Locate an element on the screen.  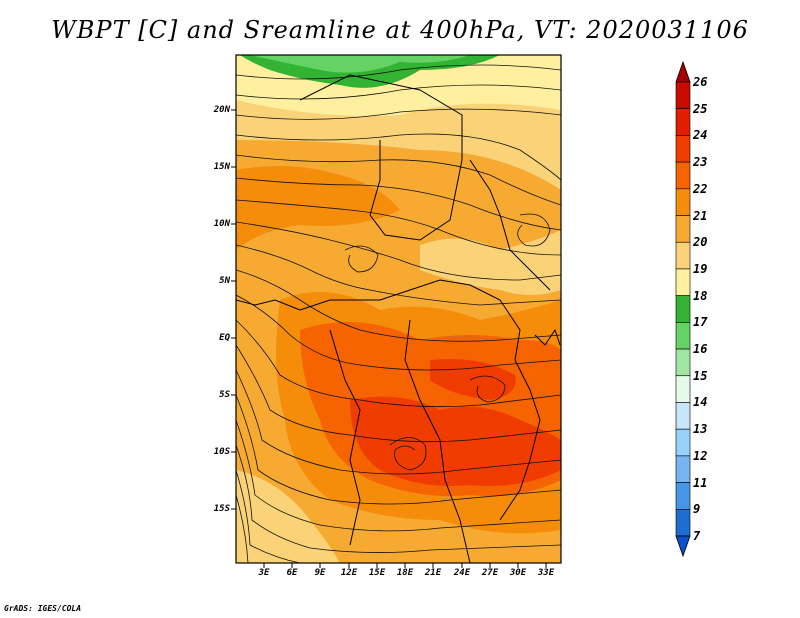
lon-label: 6E is located at coordinates (292, 573).